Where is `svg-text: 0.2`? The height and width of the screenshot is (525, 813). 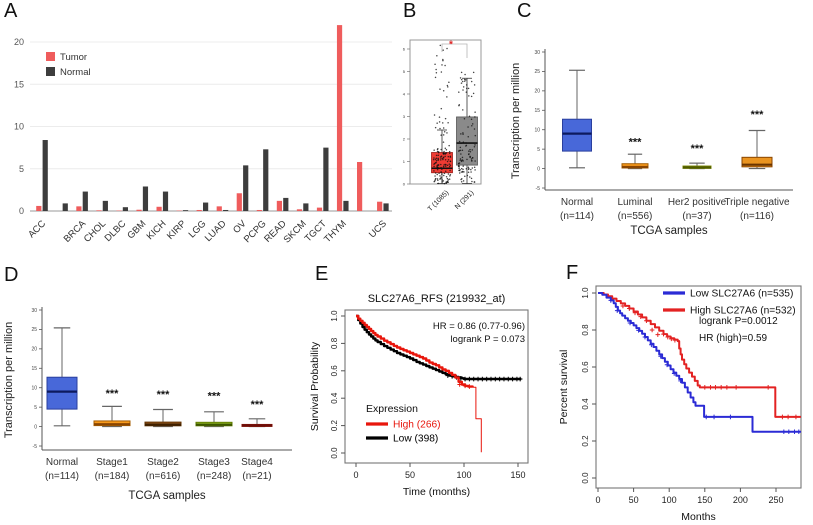
svg-text: 0.2 is located at coordinates (334, 425).